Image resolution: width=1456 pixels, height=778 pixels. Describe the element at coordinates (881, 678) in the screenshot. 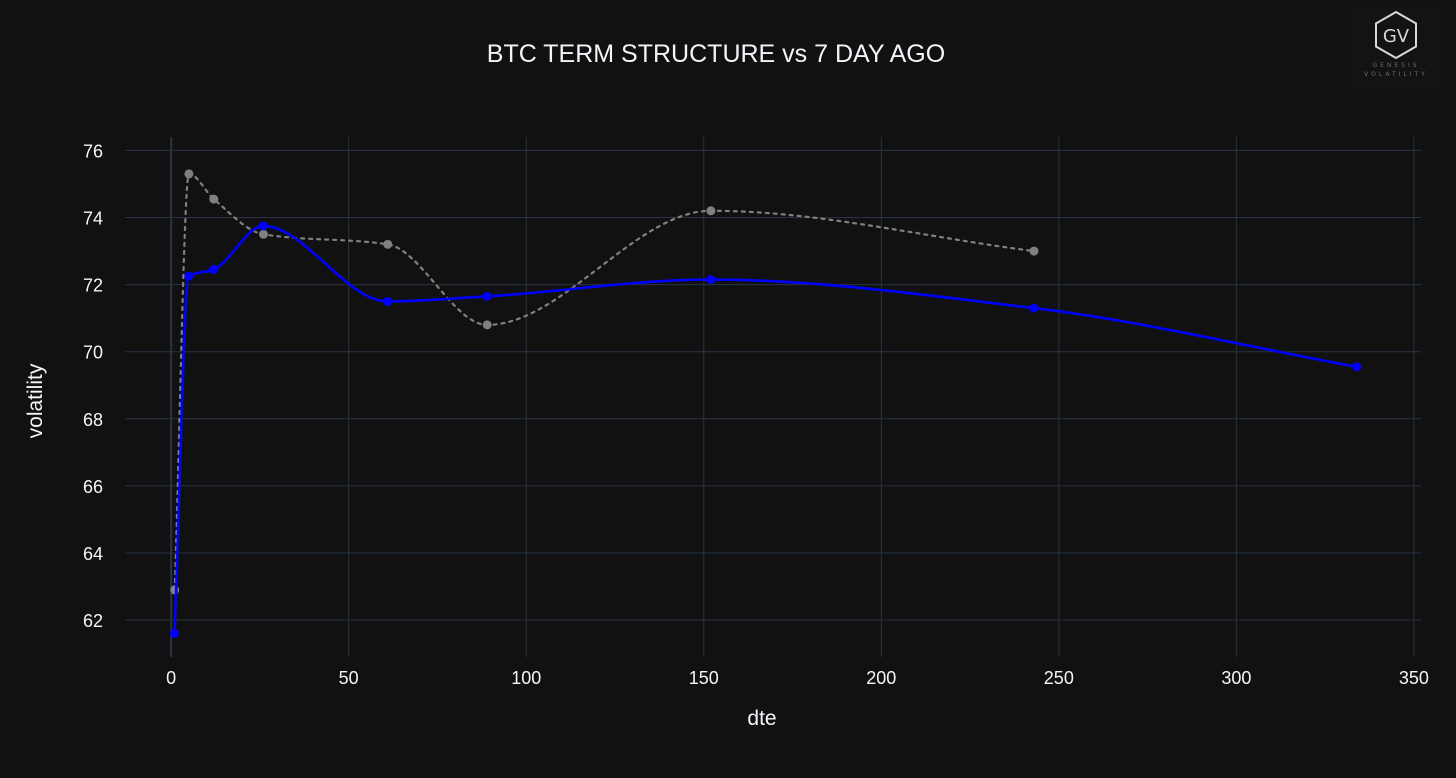

I see `x-tick-label: 200` at that location.